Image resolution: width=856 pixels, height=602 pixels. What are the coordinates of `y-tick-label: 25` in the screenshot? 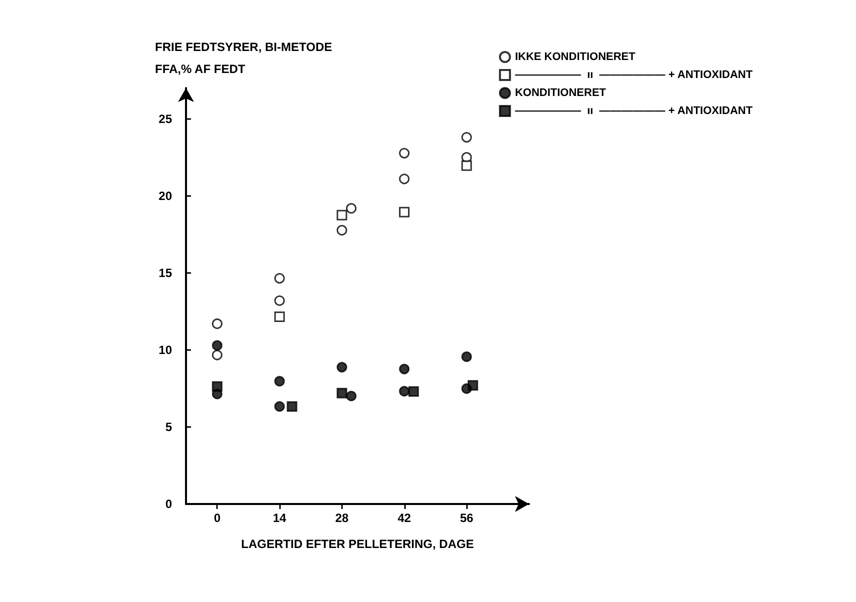 It's located at (165, 119).